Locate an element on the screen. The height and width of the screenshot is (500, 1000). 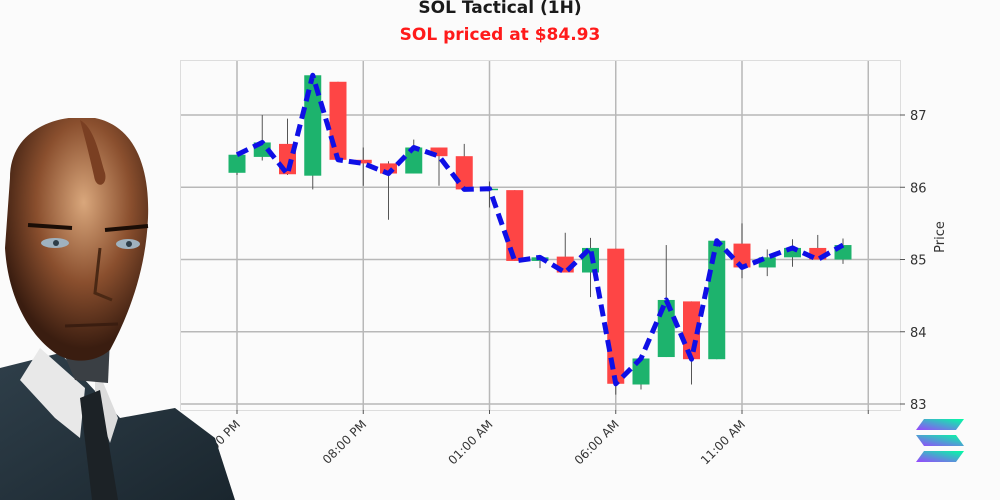
y-axis: 83 84 85 86 87 is located at coordinates (913, 261).